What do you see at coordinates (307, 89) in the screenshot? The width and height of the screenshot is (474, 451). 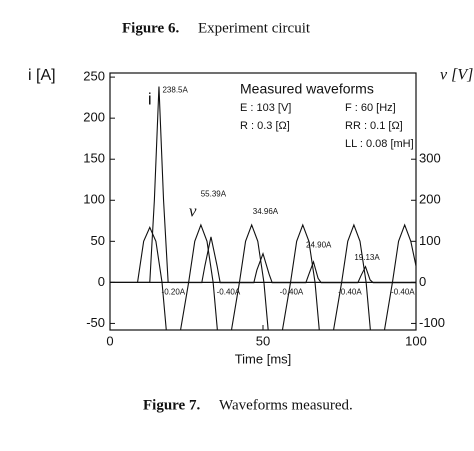 I see `legend-title: Measured waveforms` at bounding box center [307, 89].